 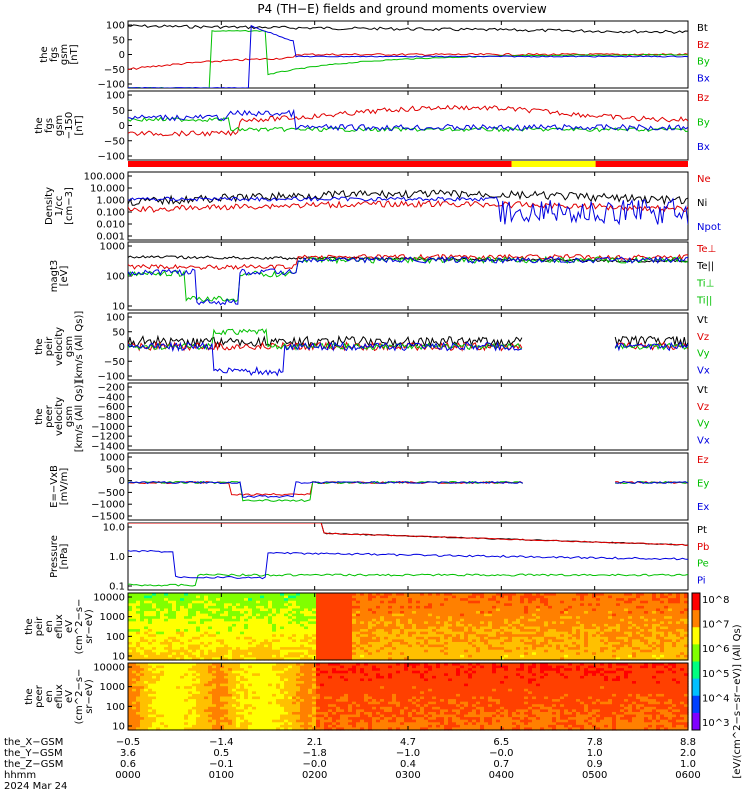 I want to click on legend-entry: Ne, so click(x=704, y=179).